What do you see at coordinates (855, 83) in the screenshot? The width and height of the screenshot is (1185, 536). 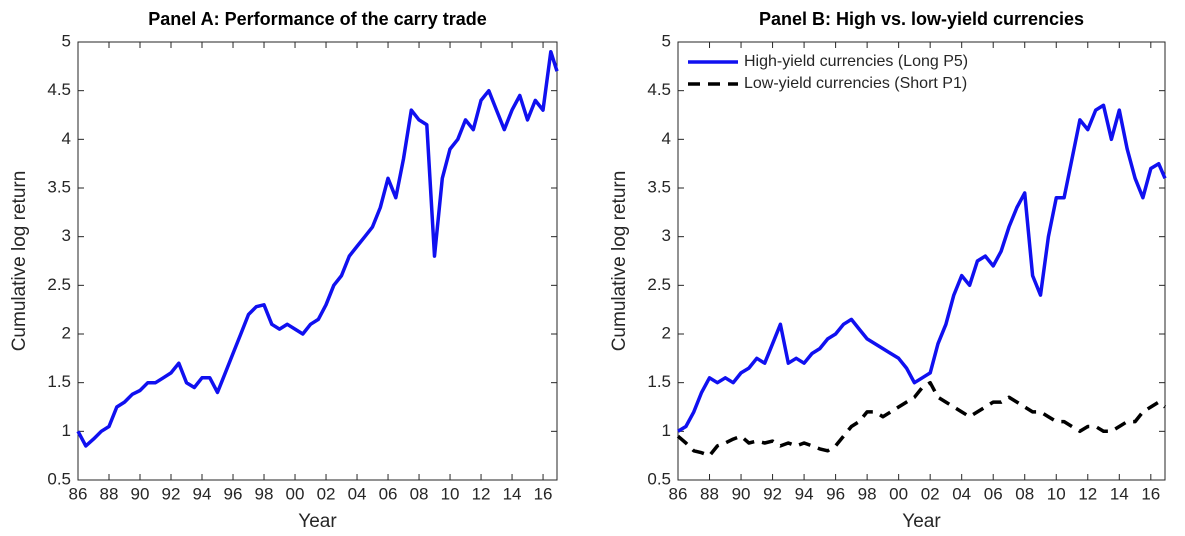 I see `legend-label: Low-yield currencies (Short P1)` at bounding box center [855, 83].